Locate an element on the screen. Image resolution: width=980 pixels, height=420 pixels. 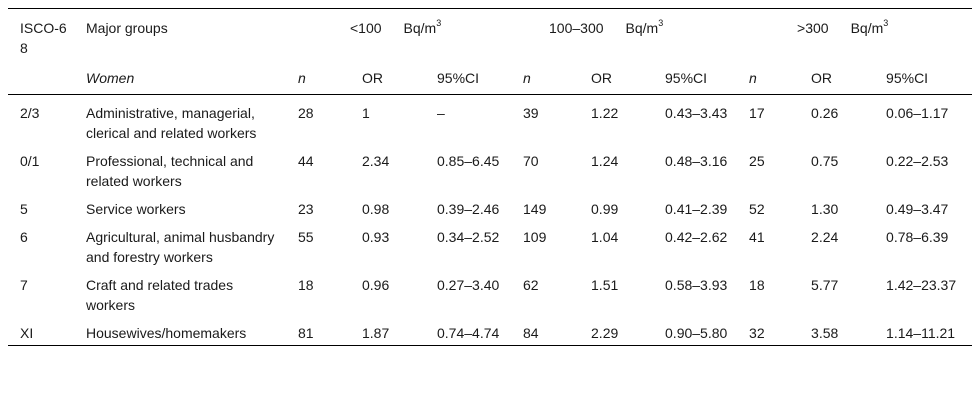
cell-or-low: 1.87 is located at coordinates (387, 330).